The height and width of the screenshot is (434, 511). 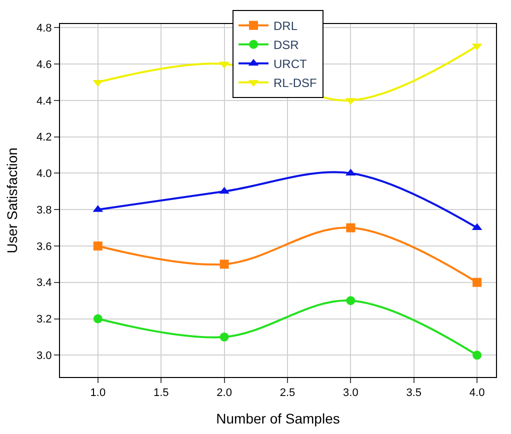 I want to click on y-tick-label: 3.8, so click(x=44, y=210).